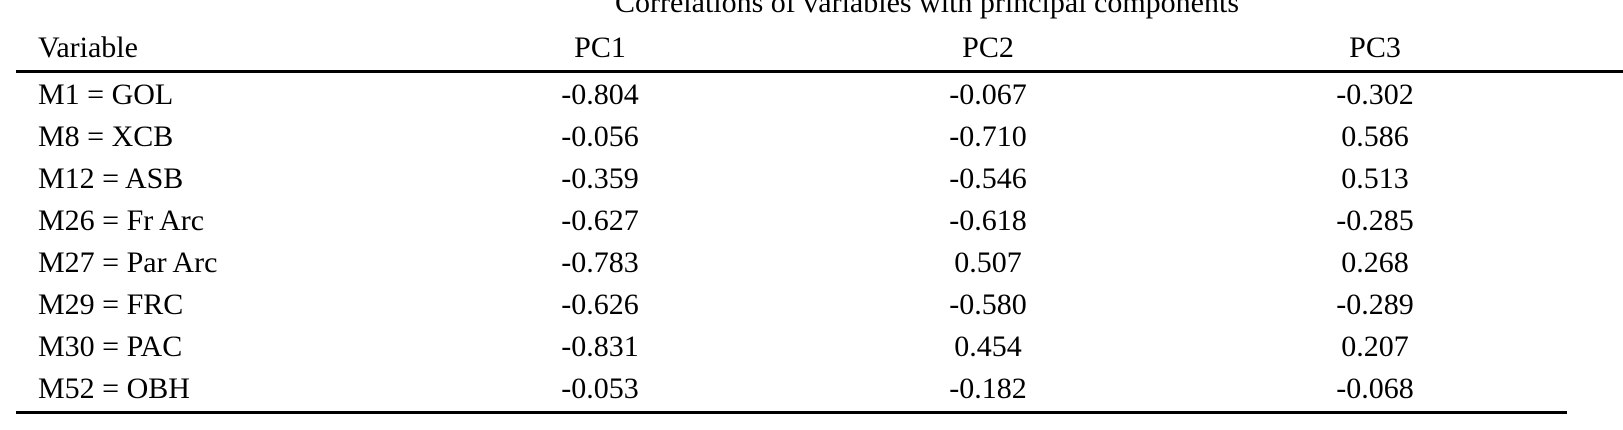  What do you see at coordinates (988, 47) in the screenshot?
I see `header-pc2: PC2` at bounding box center [988, 47].